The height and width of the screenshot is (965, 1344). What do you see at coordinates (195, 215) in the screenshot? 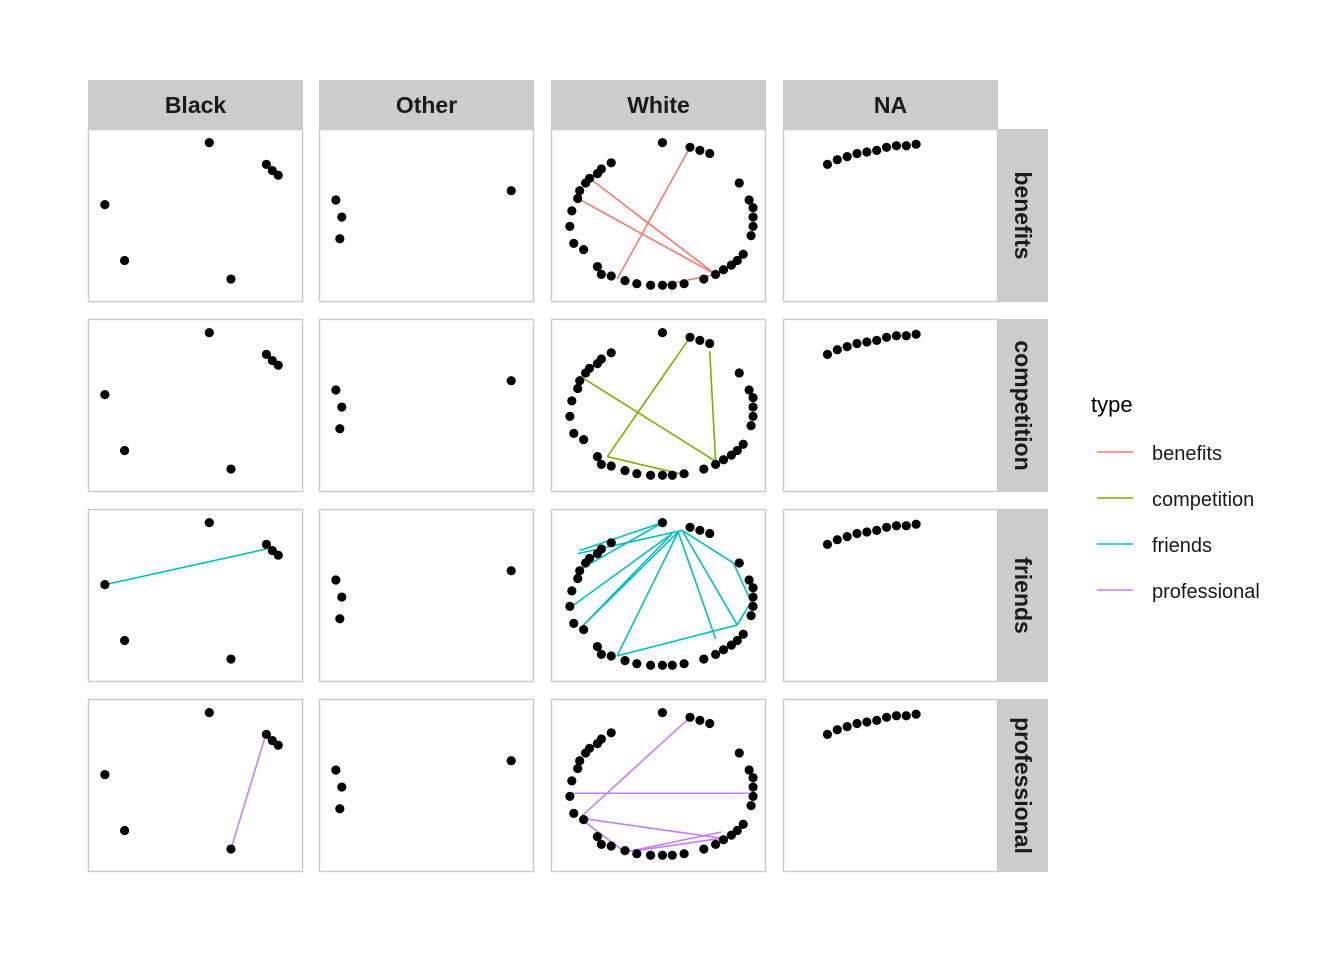
I see `panel-black-benefits` at bounding box center [195, 215].